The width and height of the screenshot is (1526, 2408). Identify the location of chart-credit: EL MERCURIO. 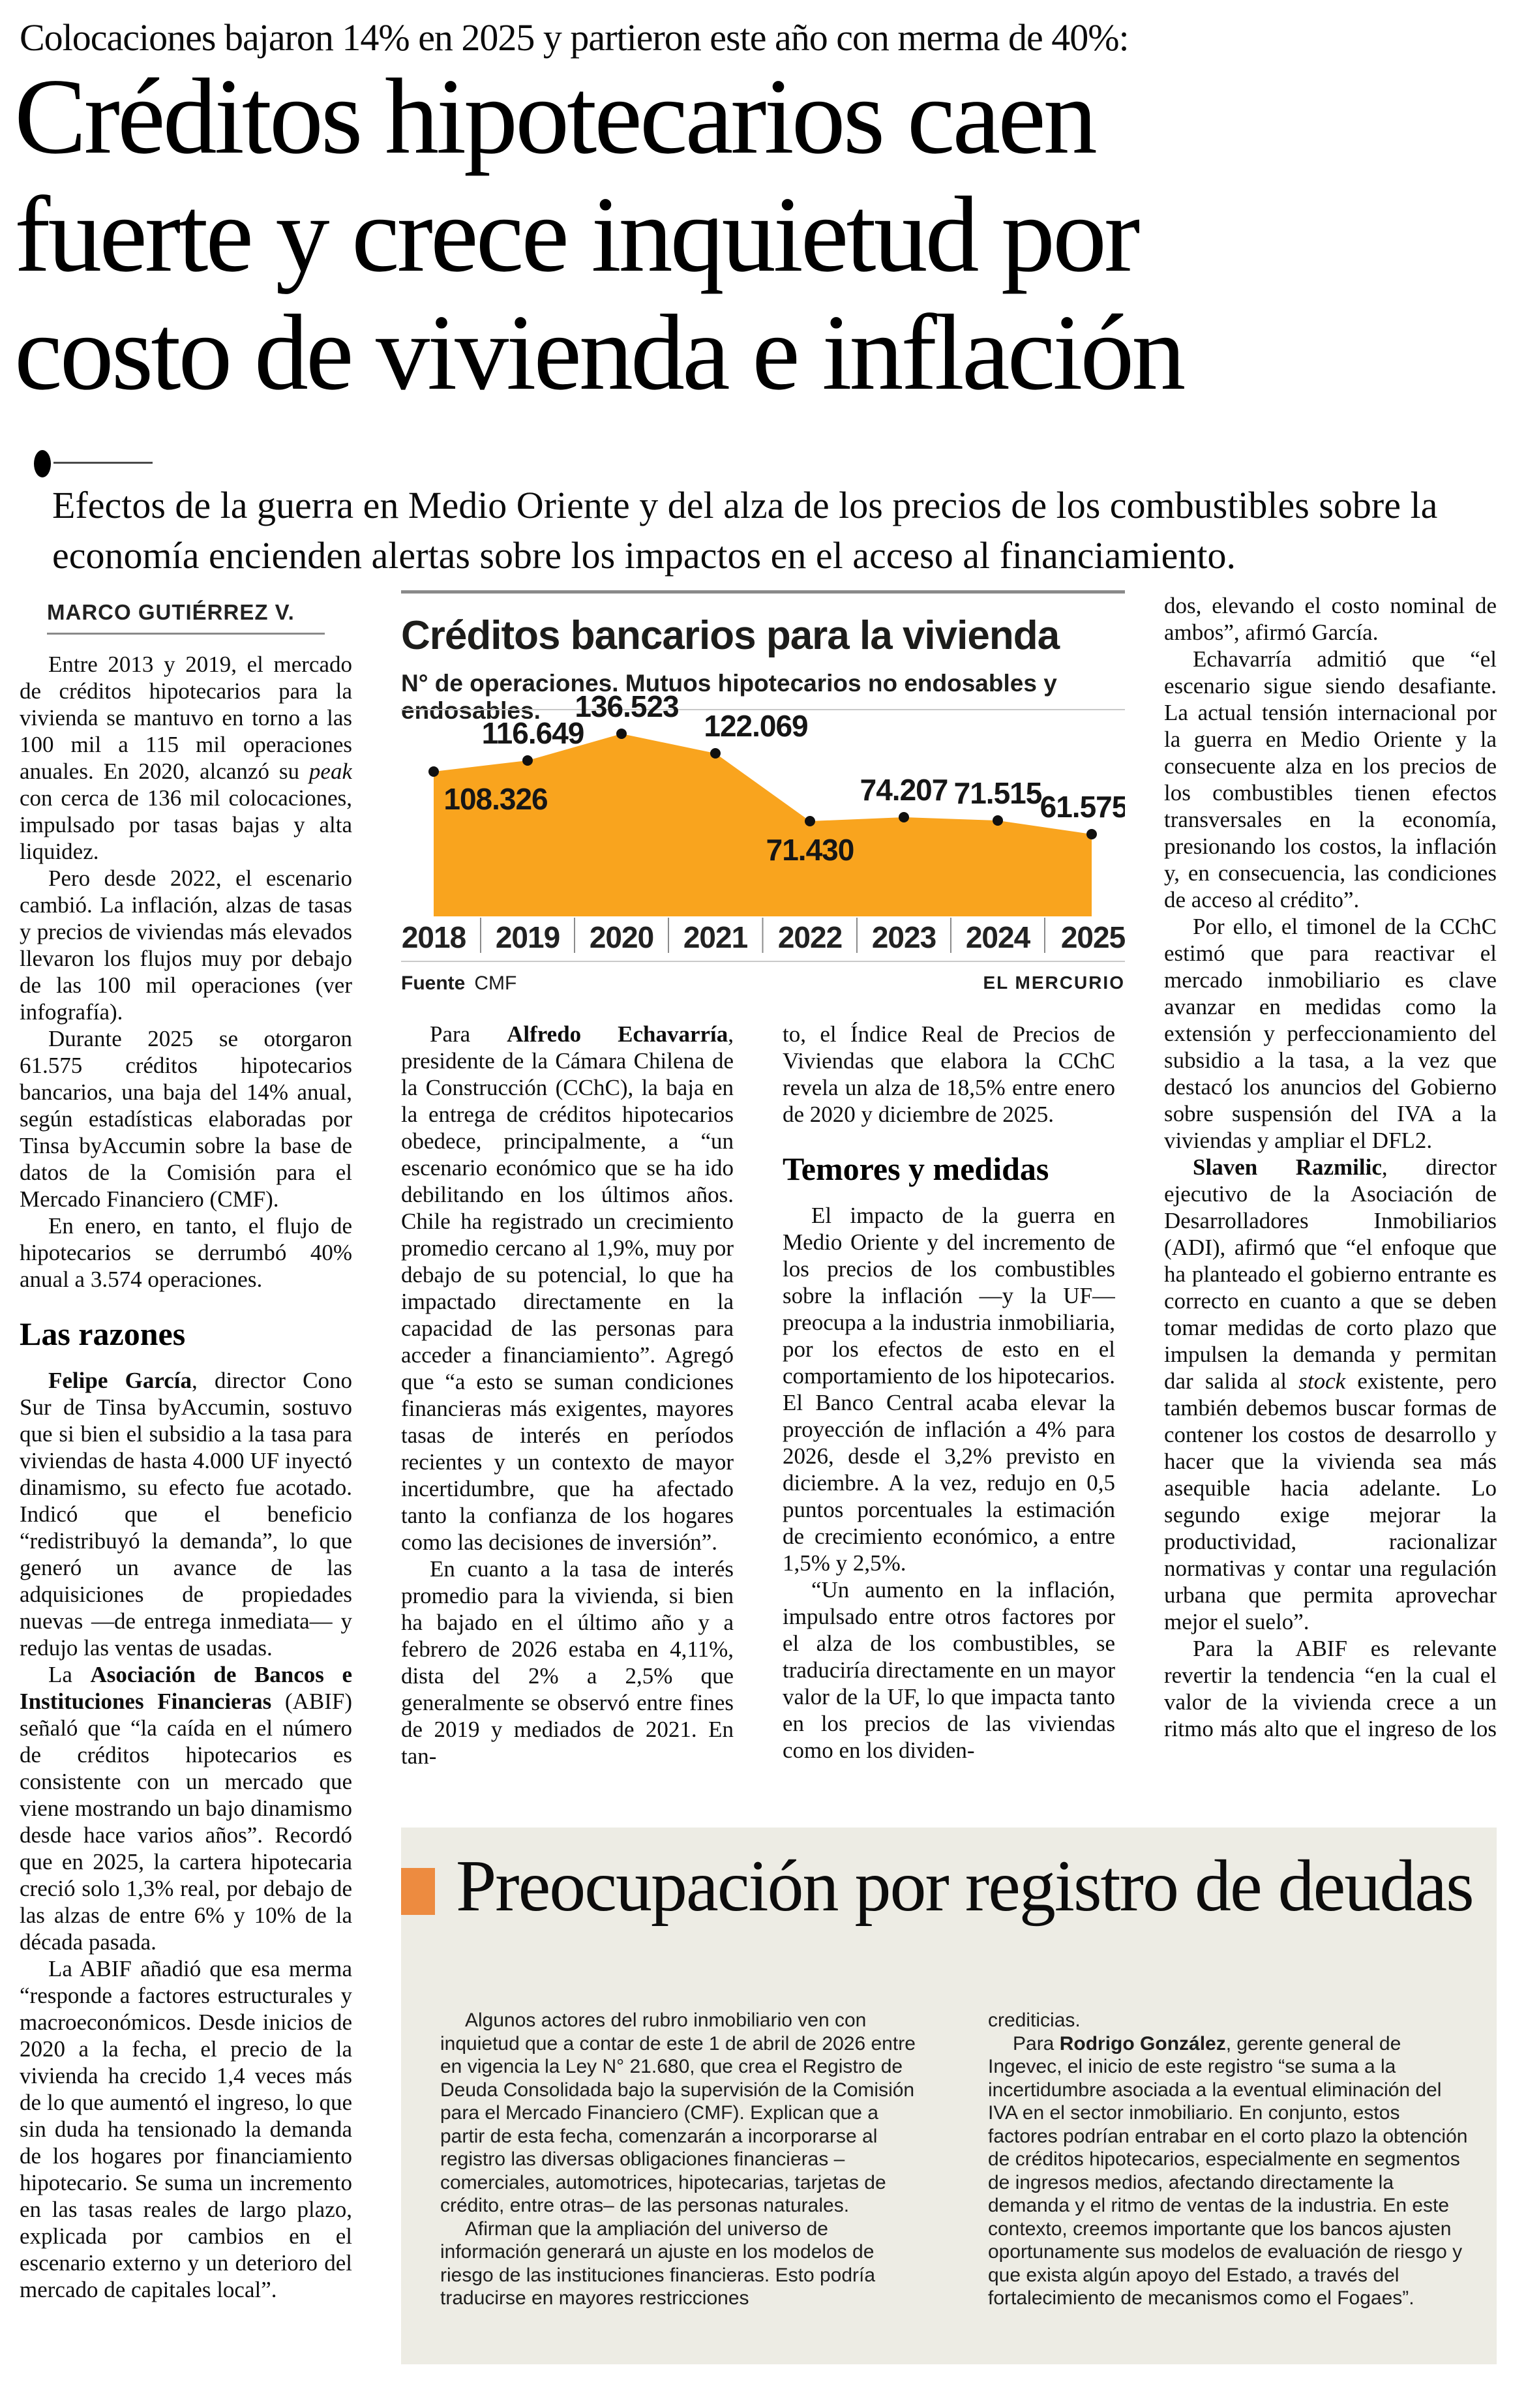
(1054, 983).